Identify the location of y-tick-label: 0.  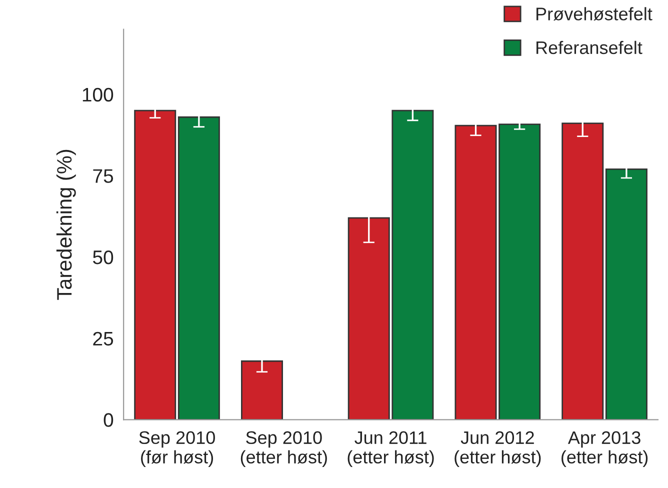
(109, 420).